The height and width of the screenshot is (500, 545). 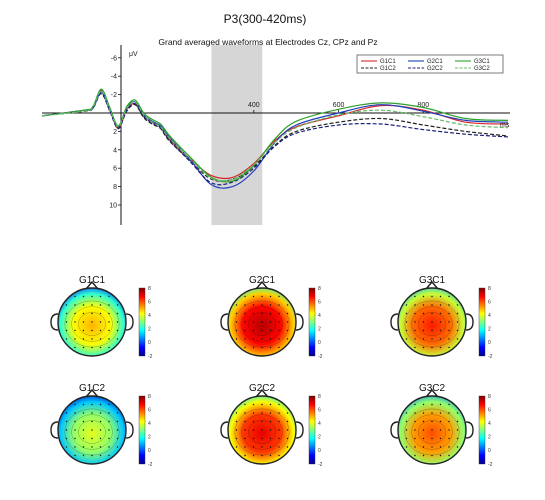 What do you see at coordinates (113, 206) in the screenshot?
I see `y-tick-label: 10` at bounding box center [113, 206].